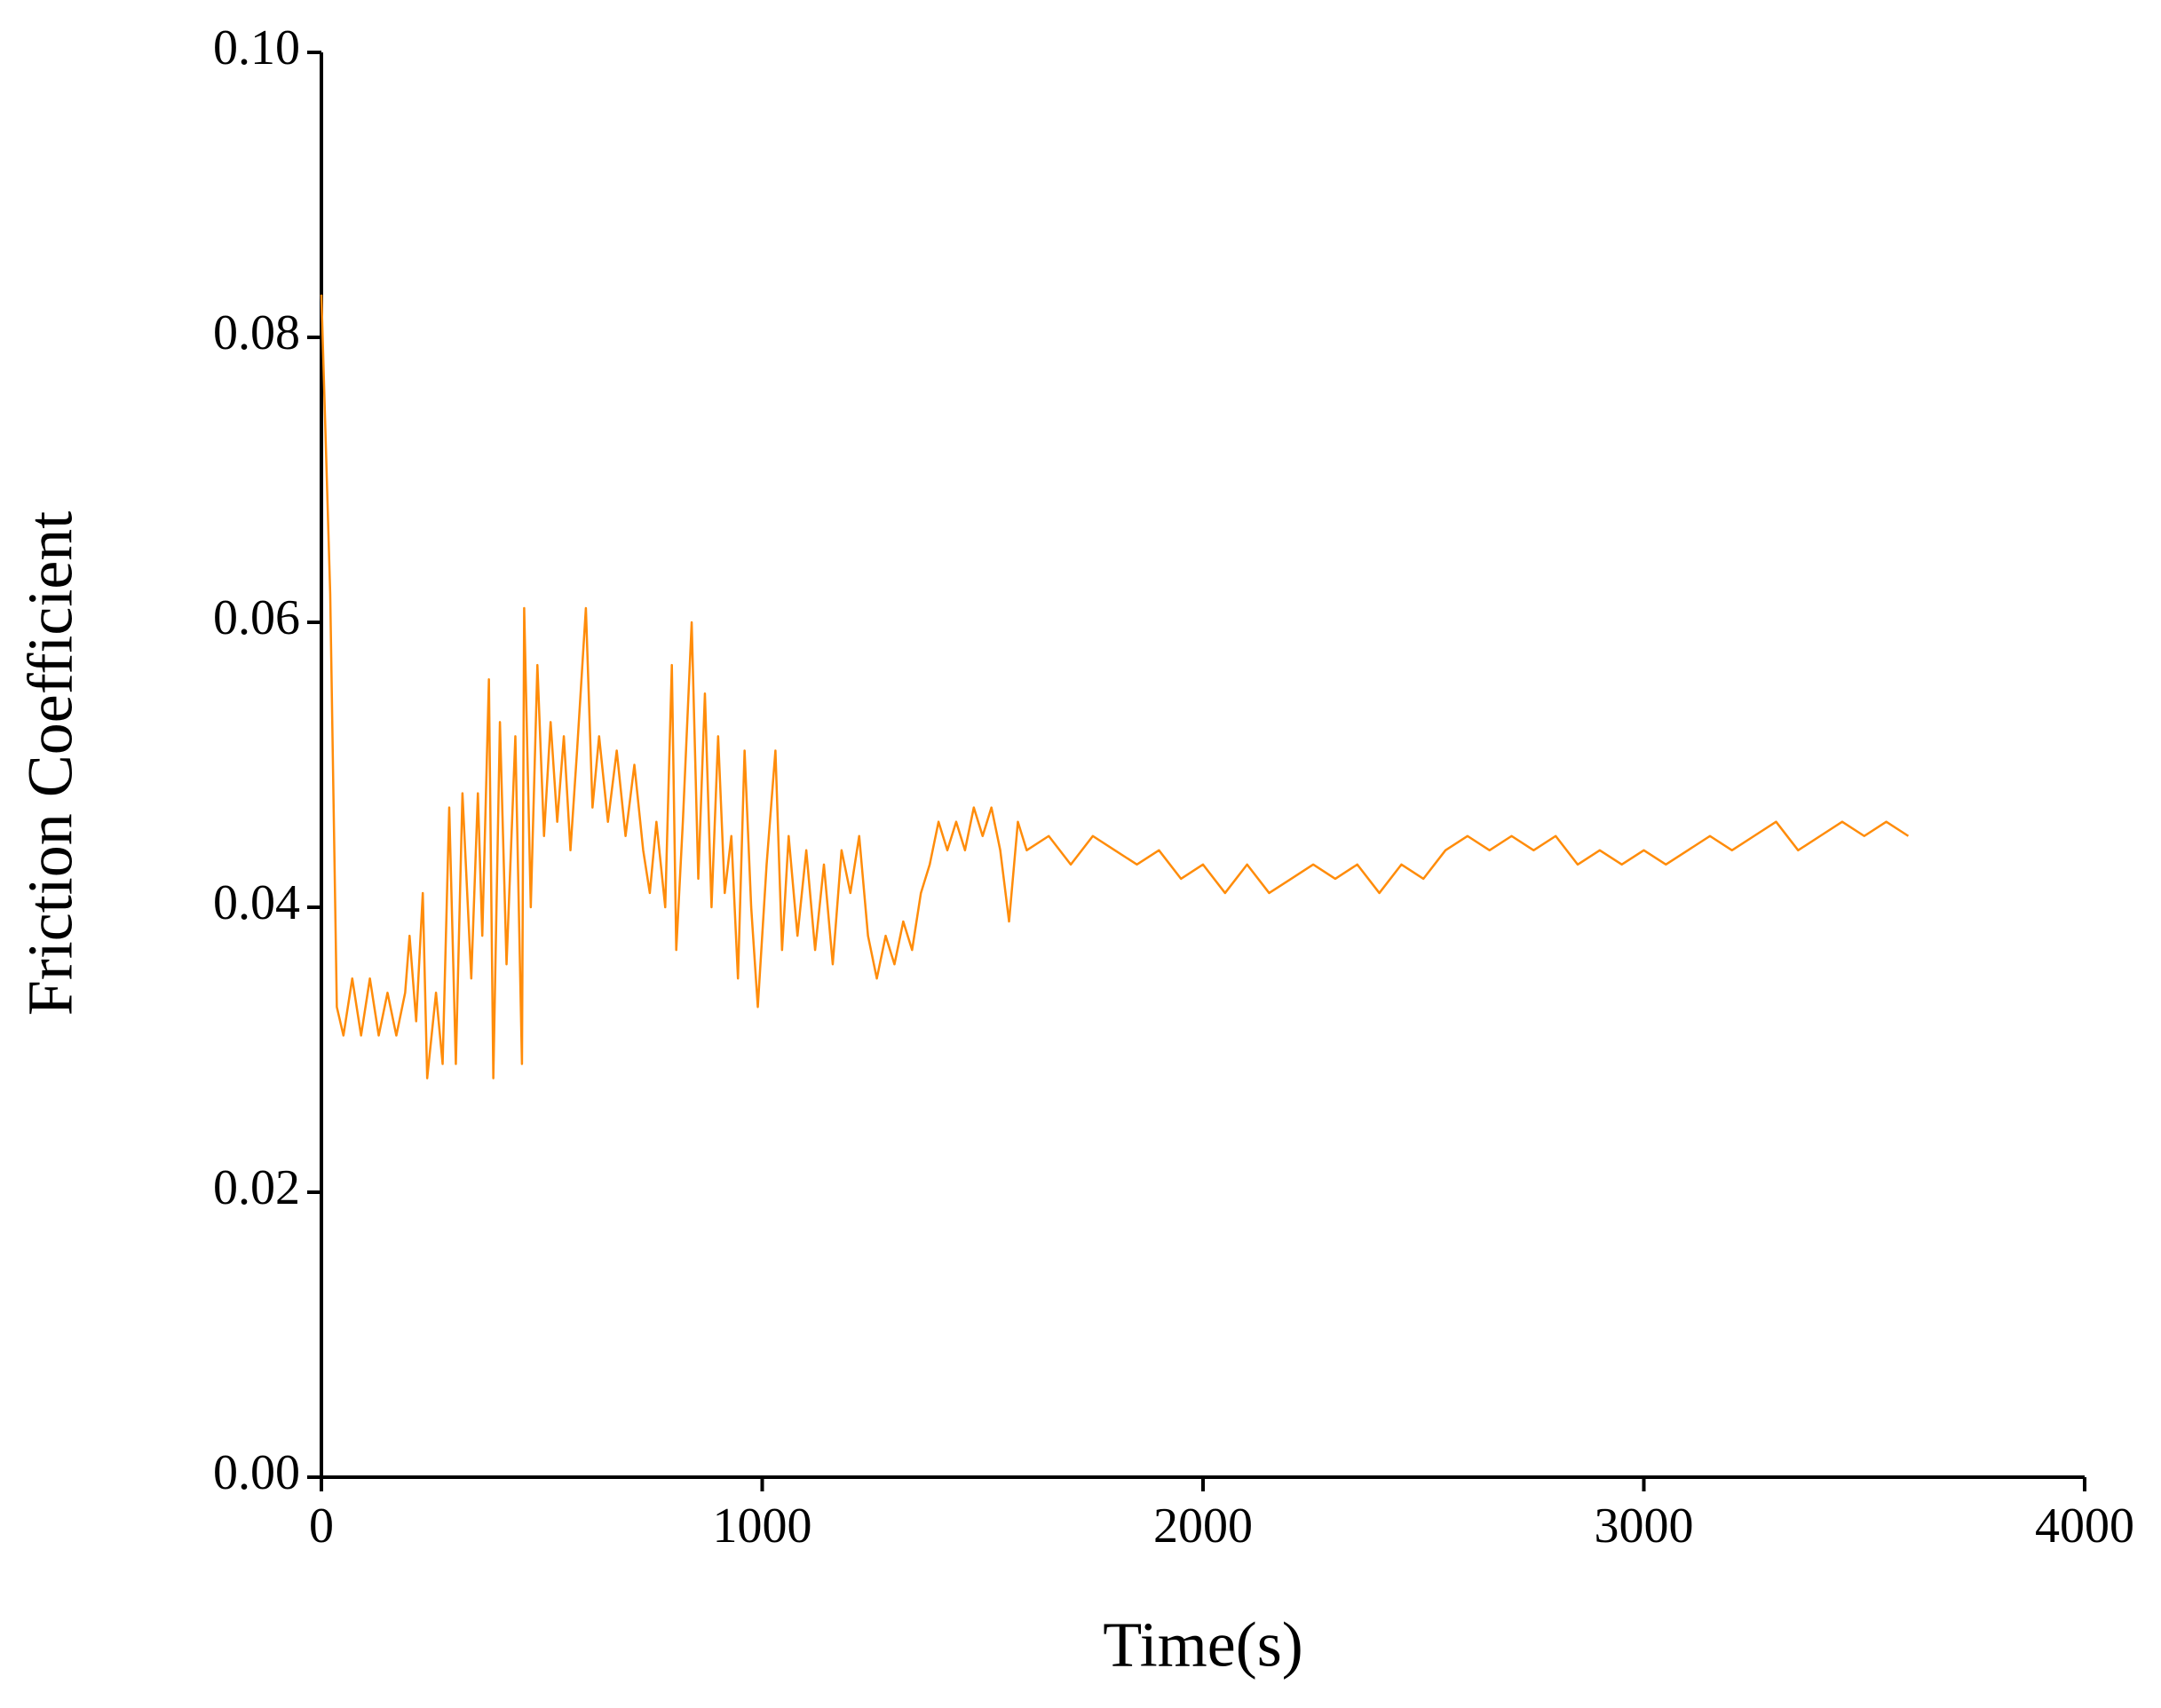  I want to click on y-tick-label: 0.04, so click(256, 902).